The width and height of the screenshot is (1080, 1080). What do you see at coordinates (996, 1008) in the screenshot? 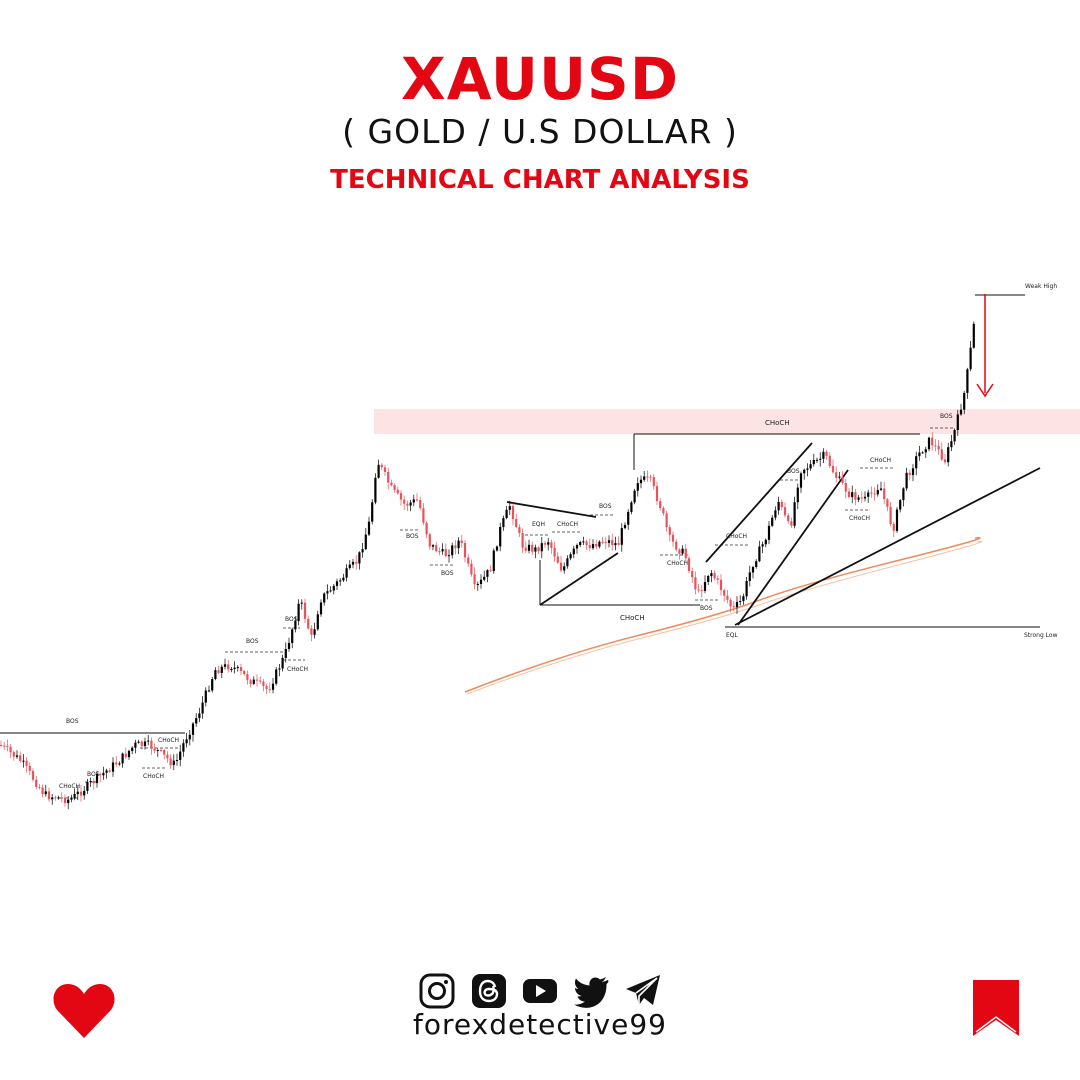
I see `bookmark-icon` at bounding box center [996, 1008].